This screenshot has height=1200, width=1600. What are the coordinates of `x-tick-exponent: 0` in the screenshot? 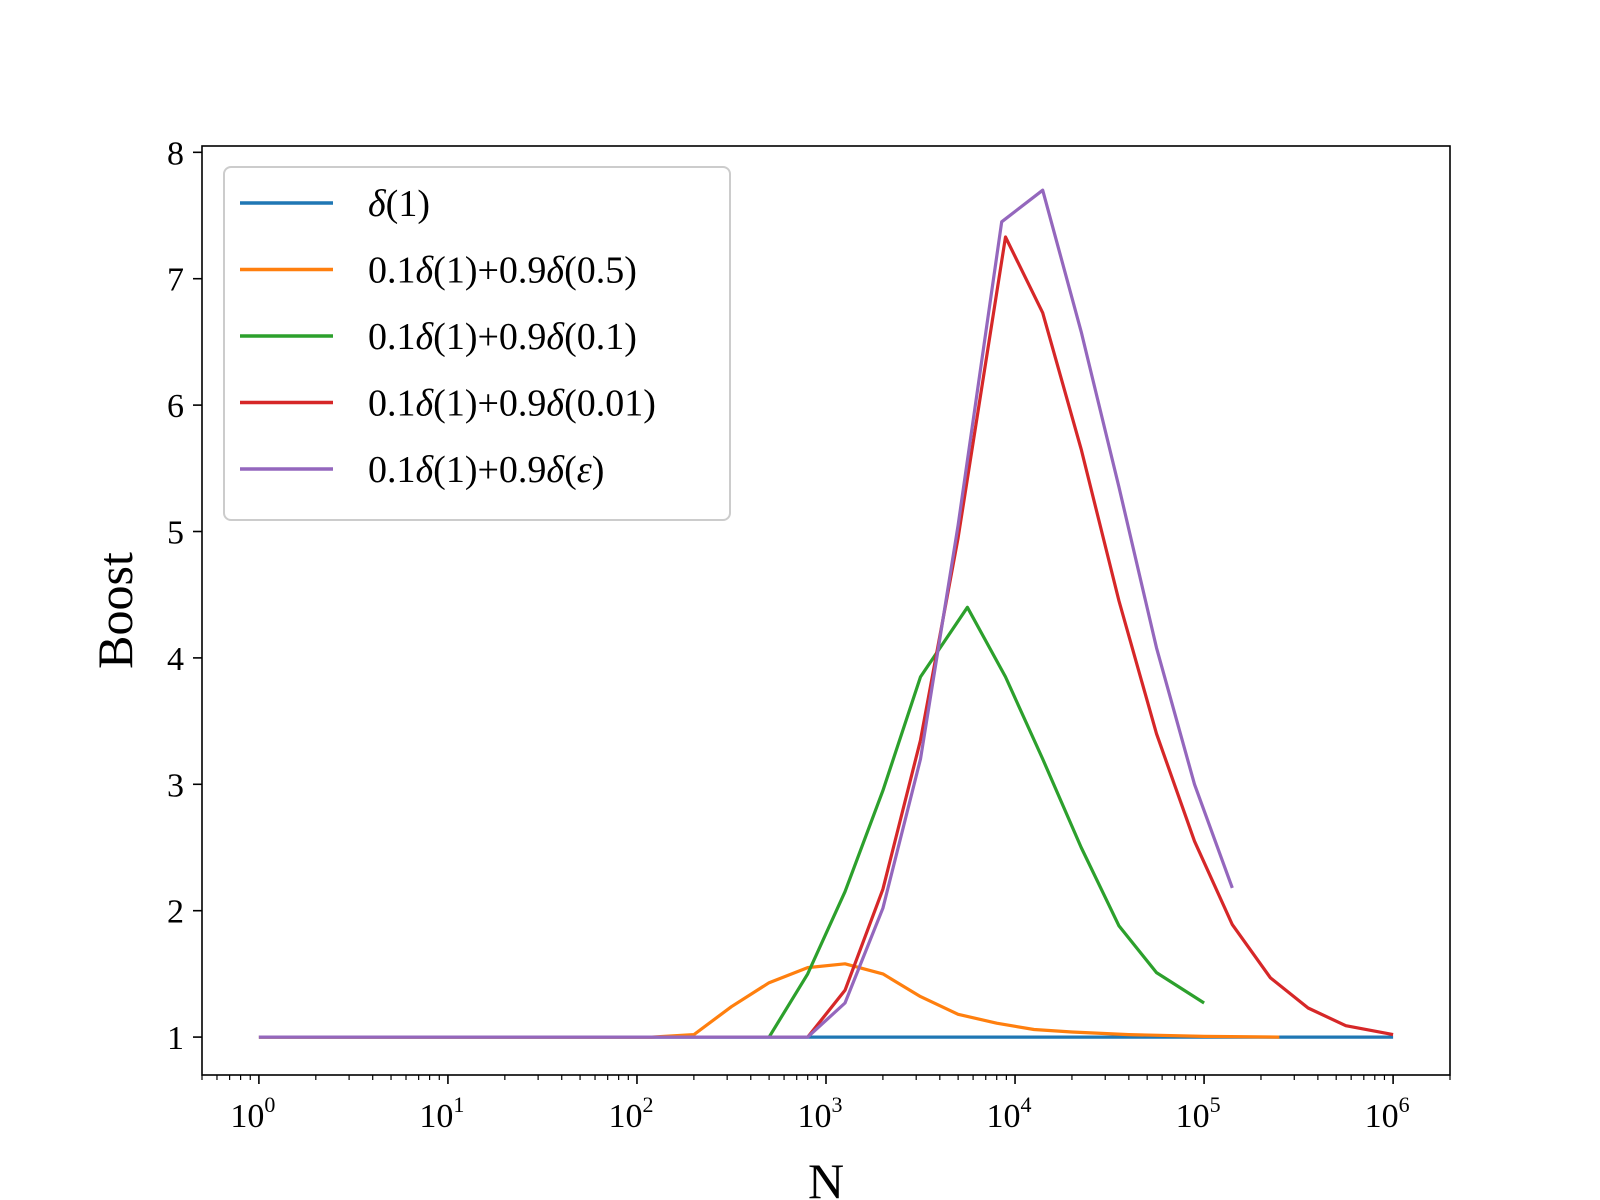 It's located at (269, 1104).